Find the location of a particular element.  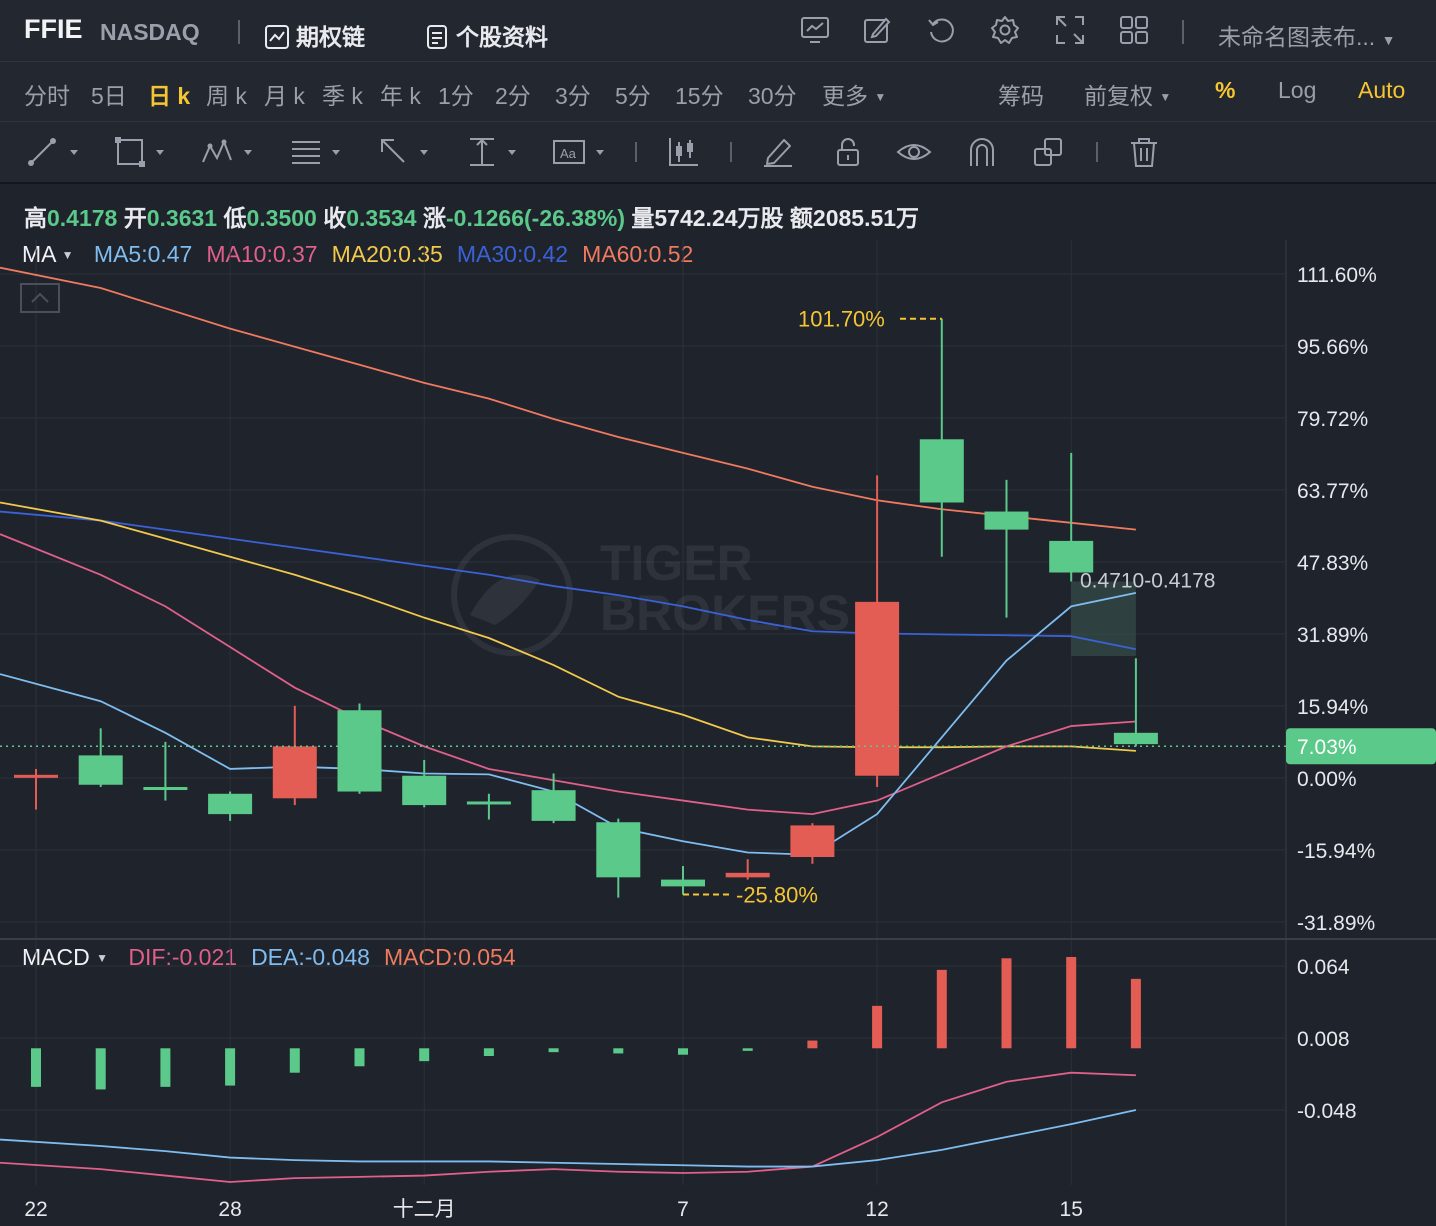

measure-tool-icon is located at coordinates (495, 152).